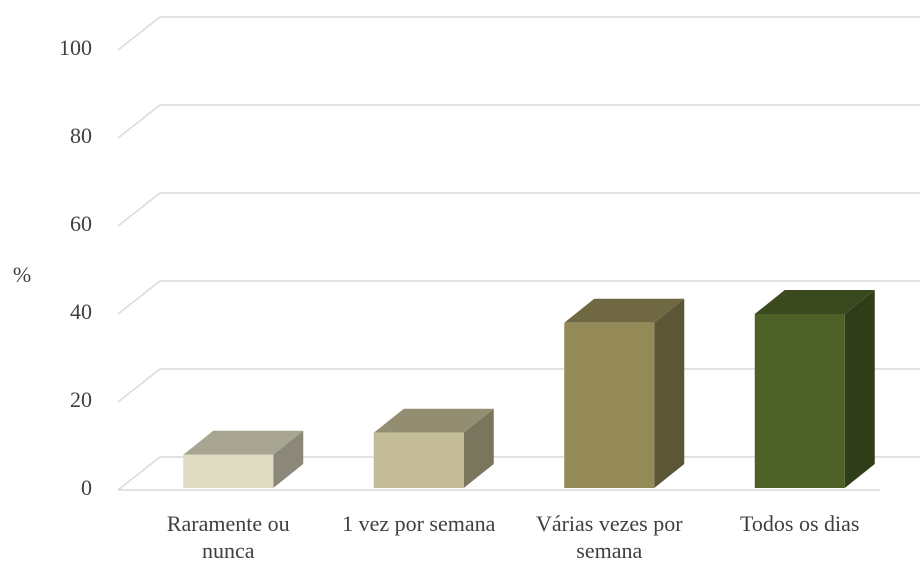  What do you see at coordinates (419, 523) in the screenshot?
I see `x-tick-label: 1 vez por semana` at bounding box center [419, 523].